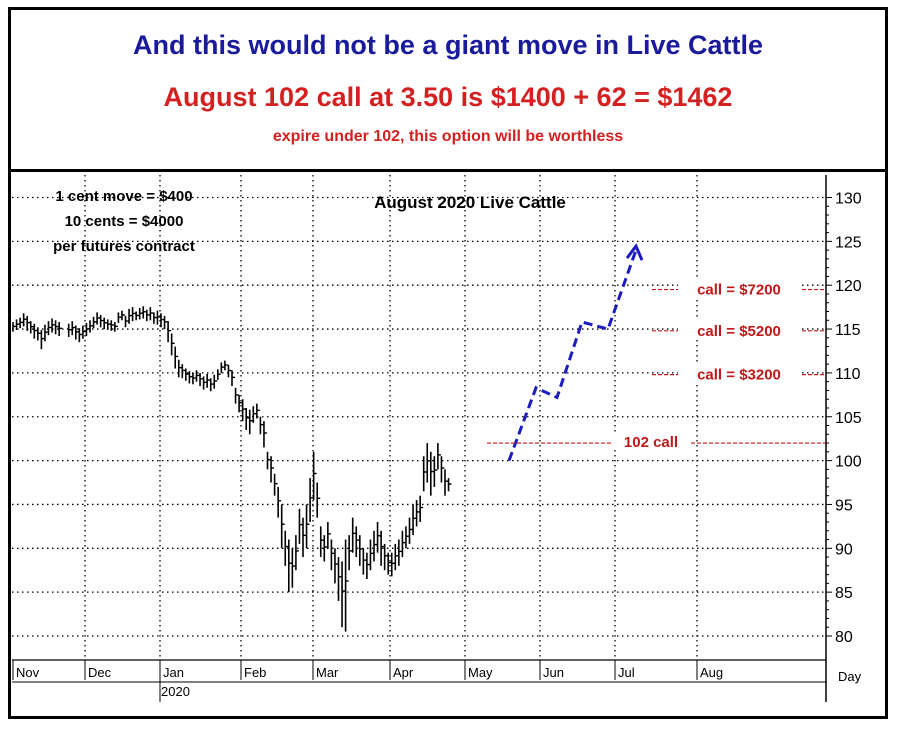 This screenshot has width=898, height=731. What do you see at coordinates (175, 691) in the screenshot?
I see `x-axis-year-label: 2020` at bounding box center [175, 691].